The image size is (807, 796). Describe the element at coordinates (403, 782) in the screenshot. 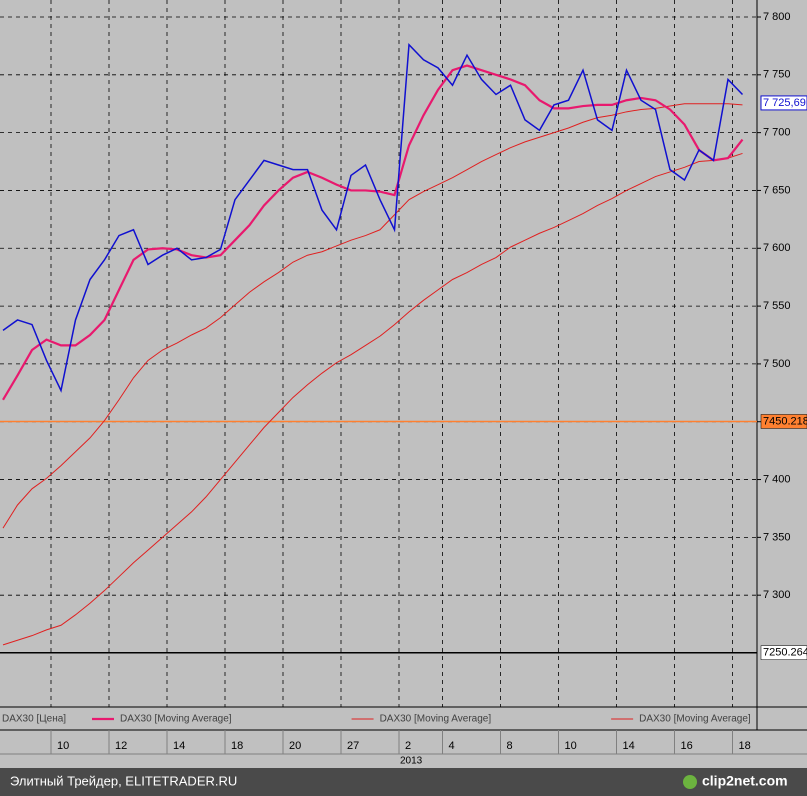

I see `footer-bar` at that location.